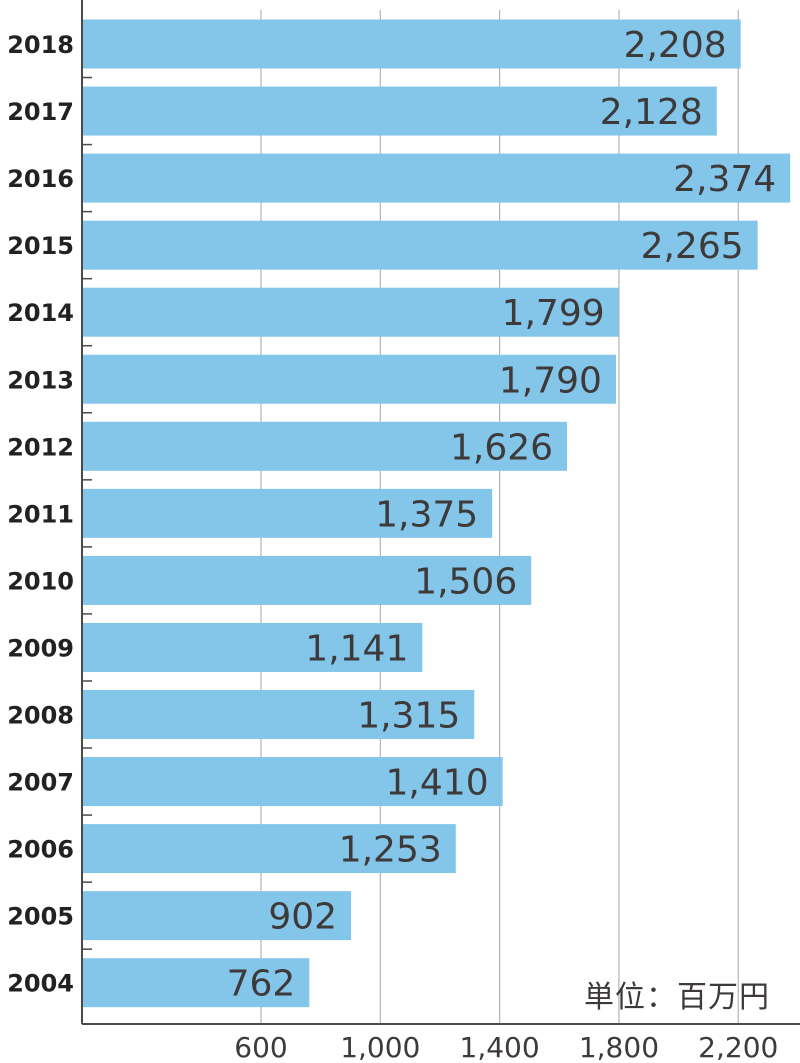 The width and height of the screenshot is (800, 1063). I want to click on category-label: 2012, so click(40, 447).